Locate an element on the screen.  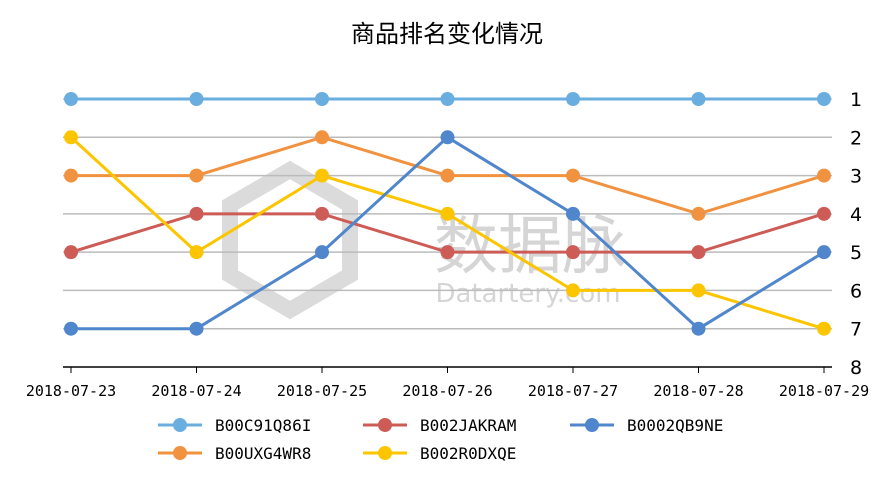
y-tick-label: 2 is located at coordinates (856, 138).